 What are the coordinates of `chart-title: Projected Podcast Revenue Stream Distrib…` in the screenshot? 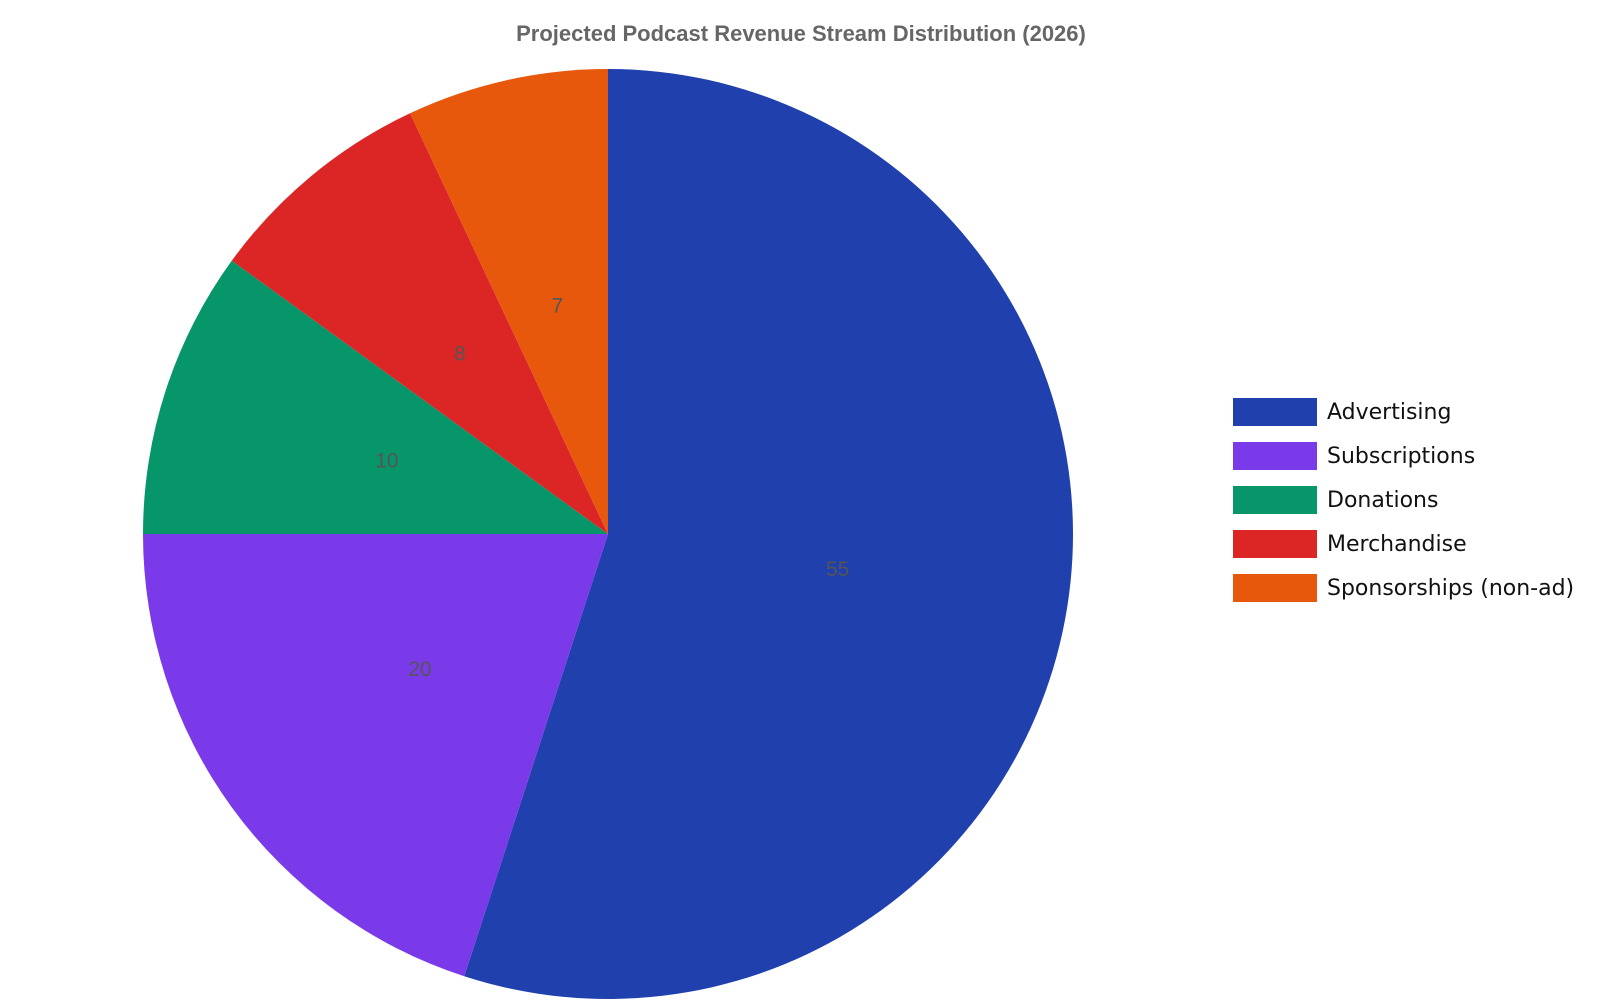 It's located at (801, 33).